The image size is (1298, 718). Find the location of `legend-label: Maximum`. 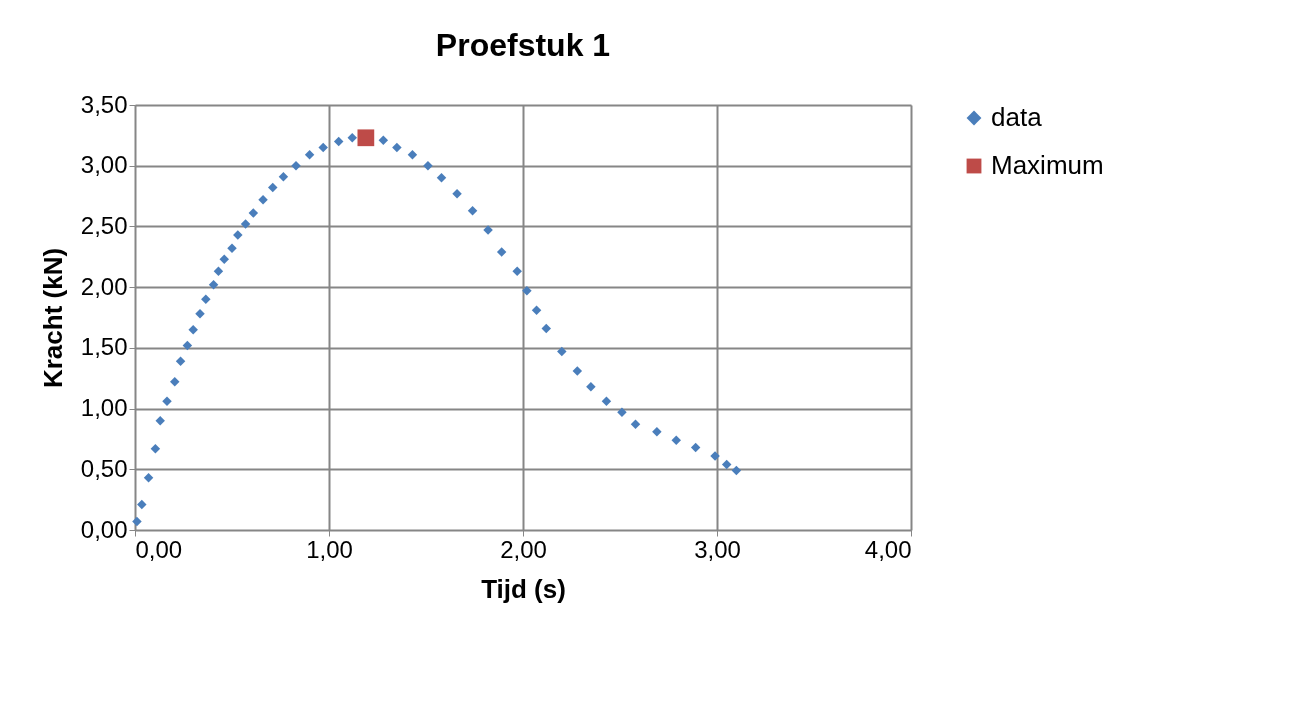

legend-label: Maximum is located at coordinates (1047, 165).